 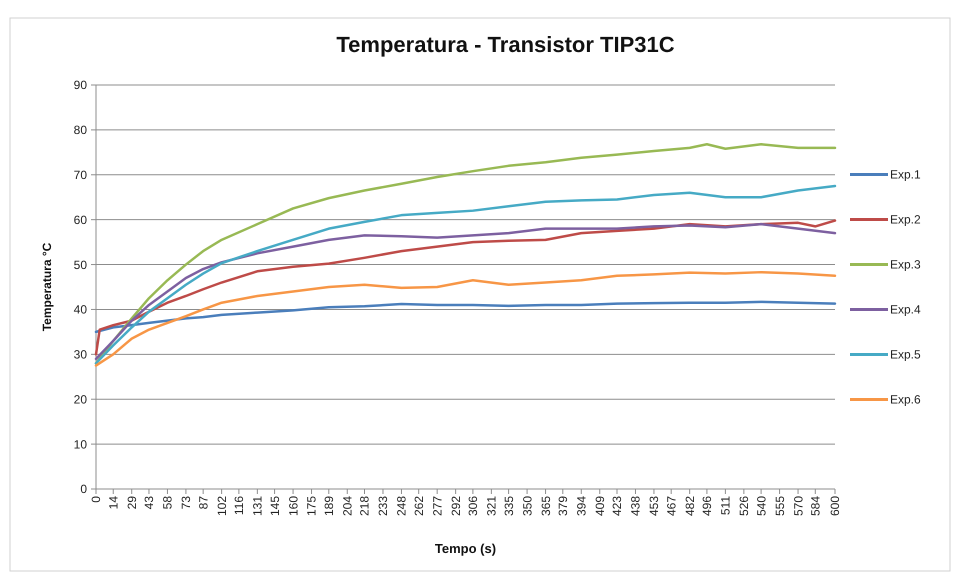 What do you see at coordinates (257, 506) in the screenshot?
I see `x-tick-label: 131` at bounding box center [257, 506].